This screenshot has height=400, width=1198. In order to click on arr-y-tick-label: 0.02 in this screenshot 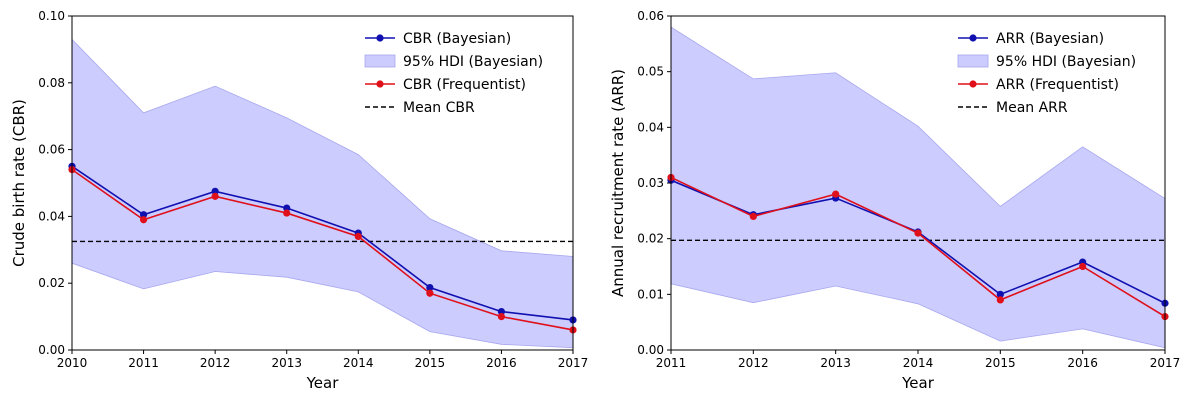, I will do `click(650, 239)`.